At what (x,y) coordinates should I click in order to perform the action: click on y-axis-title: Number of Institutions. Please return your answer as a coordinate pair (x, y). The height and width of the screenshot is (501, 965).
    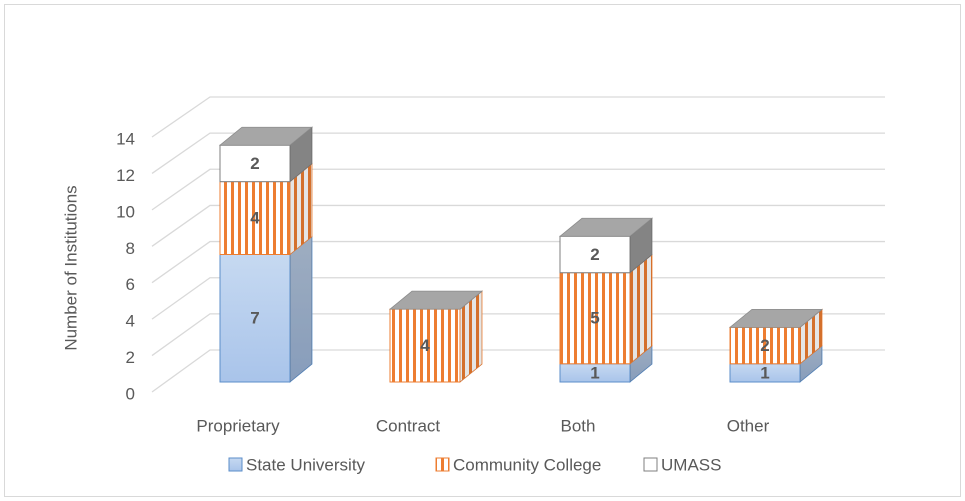
    Looking at the image, I should click on (70, 267).